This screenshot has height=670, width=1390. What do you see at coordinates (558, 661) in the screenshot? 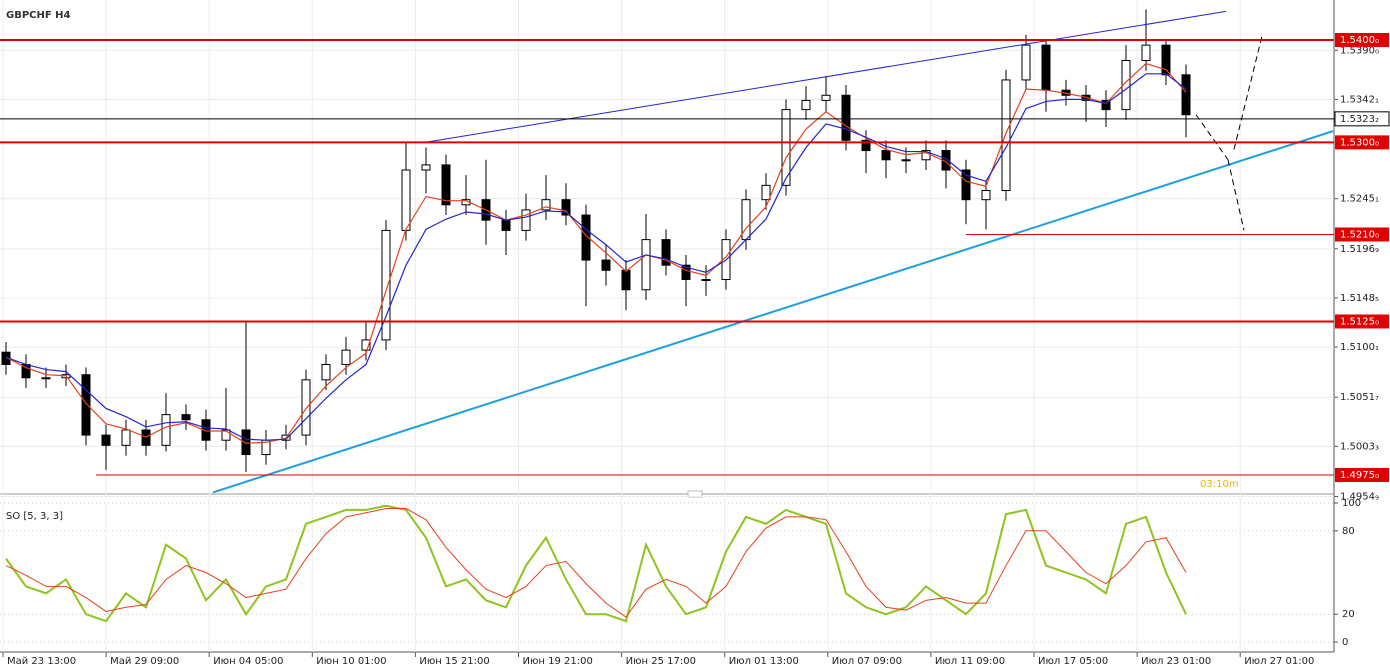
I see `x-tick-label: Июн 19 21:00` at bounding box center [558, 661].